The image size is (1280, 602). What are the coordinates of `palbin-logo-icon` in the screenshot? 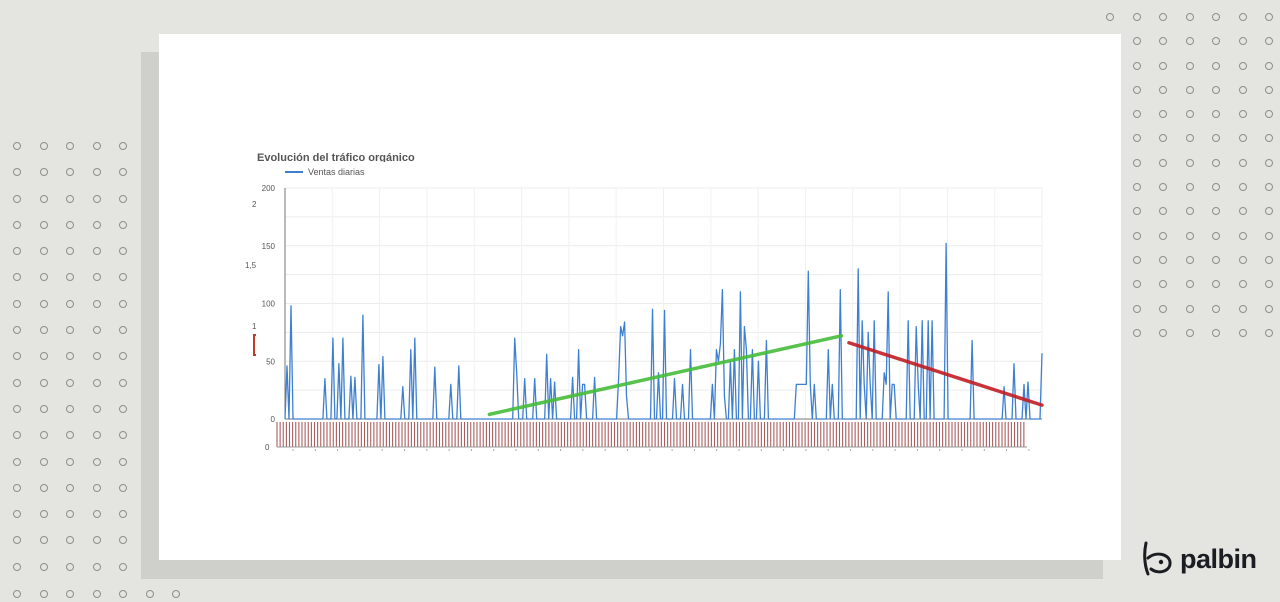 It's located at (1157, 558).